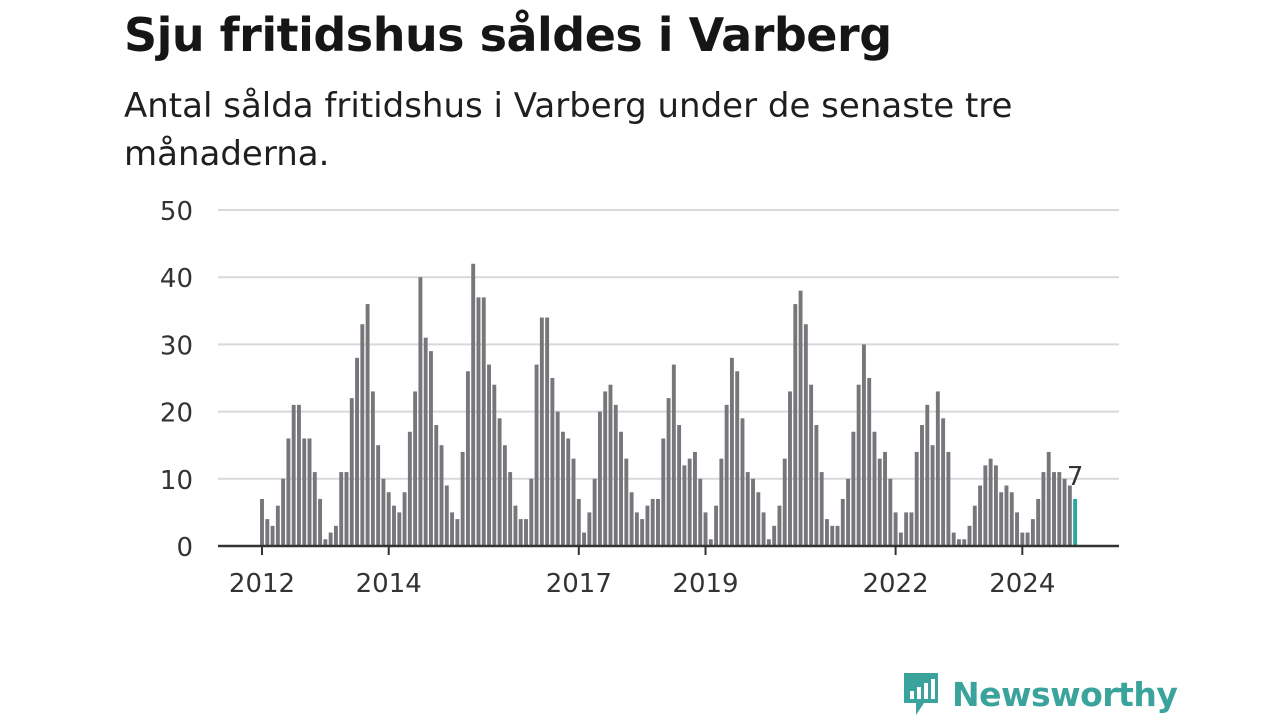 Image resolution: width=1280 pixels, height=720 pixels. I want to click on y-tick-label-50: 50, so click(176, 212).